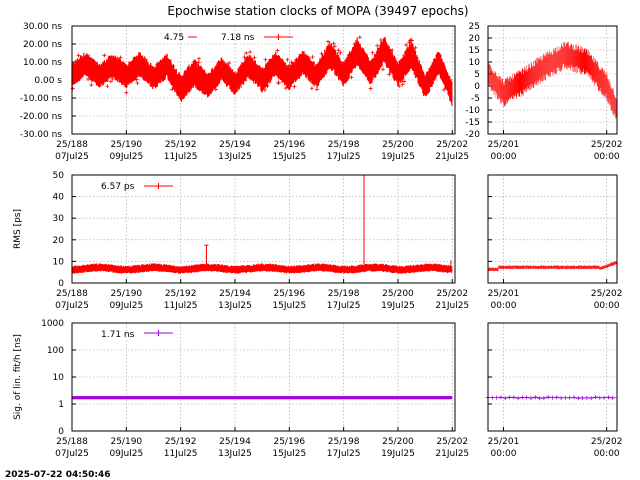 The image size is (640, 480). I want to click on sig-legend-label: 1.71 ns, so click(118, 335).